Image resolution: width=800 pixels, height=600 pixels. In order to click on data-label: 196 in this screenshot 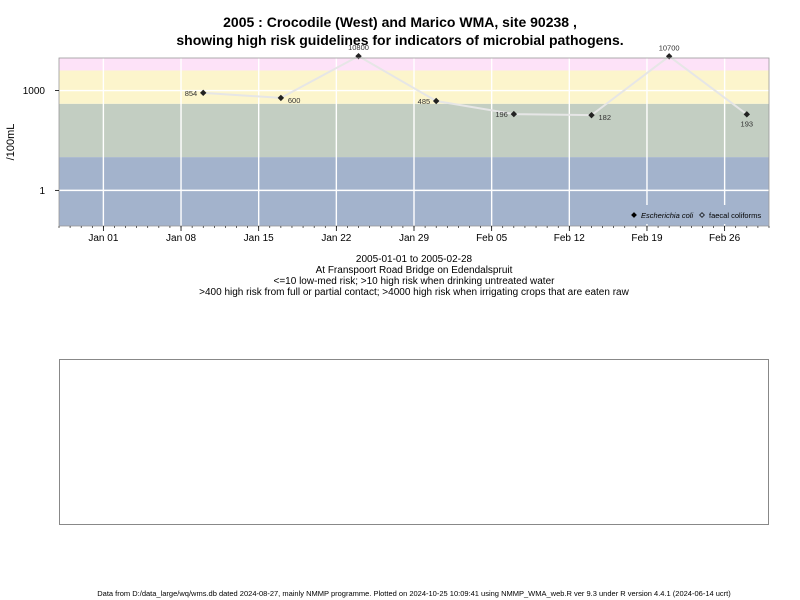, I will do `click(501, 114)`.